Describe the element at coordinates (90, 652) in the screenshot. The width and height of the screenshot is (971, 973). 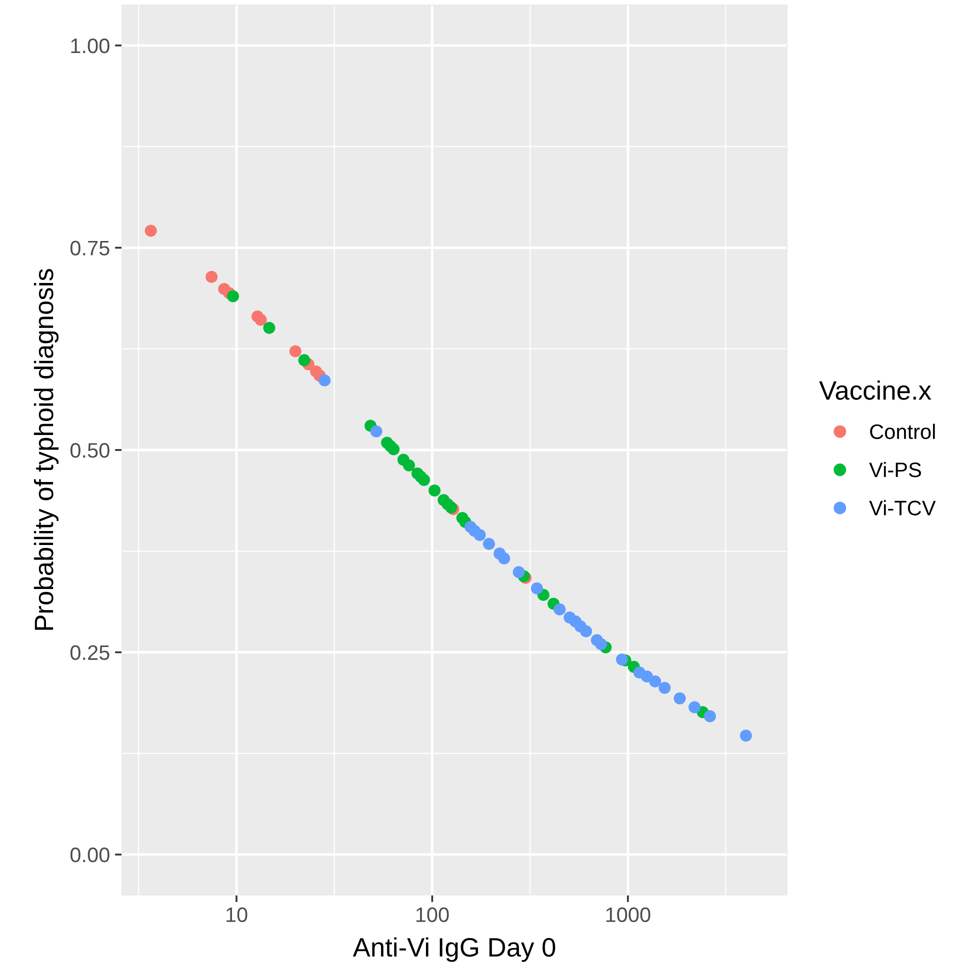
I see `y-tick-label: 0.25` at that location.